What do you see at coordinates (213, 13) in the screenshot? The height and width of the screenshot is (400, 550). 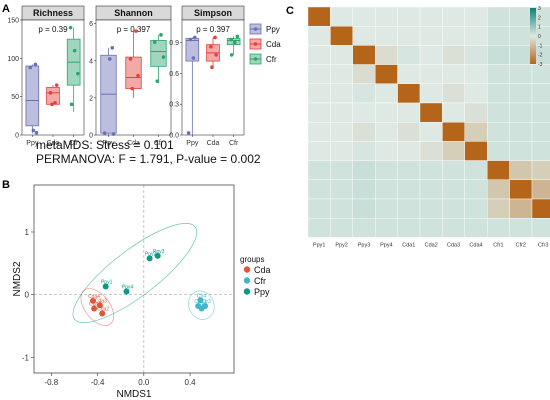 I see `facet-title: Simpson` at bounding box center [213, 13].